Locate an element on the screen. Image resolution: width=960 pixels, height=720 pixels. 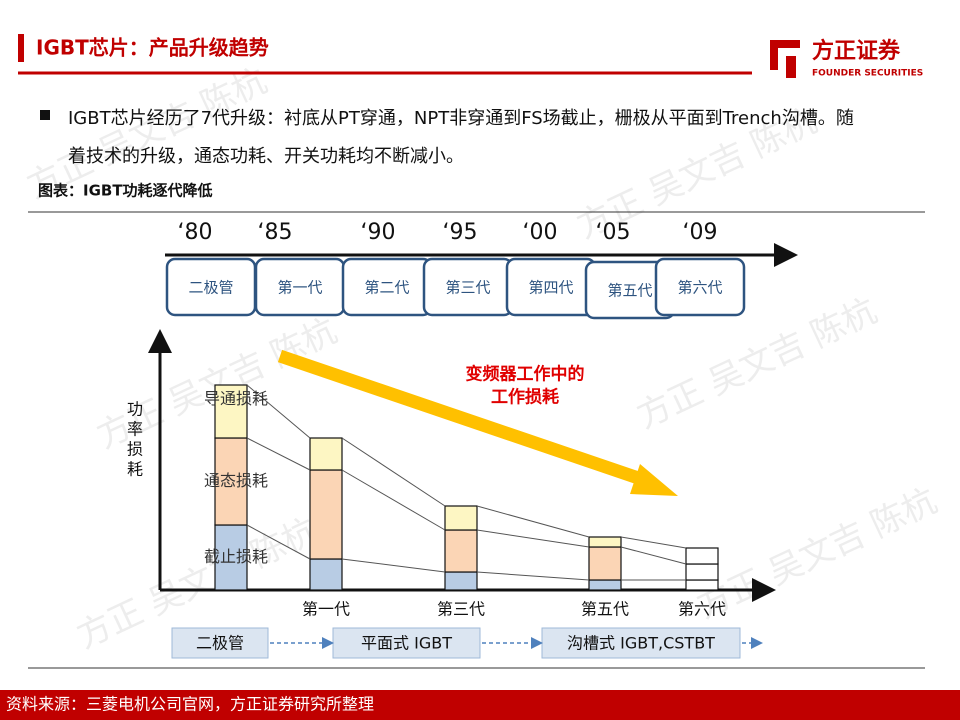
timeline-year: ‘05 is located at coordinates (613, 232).